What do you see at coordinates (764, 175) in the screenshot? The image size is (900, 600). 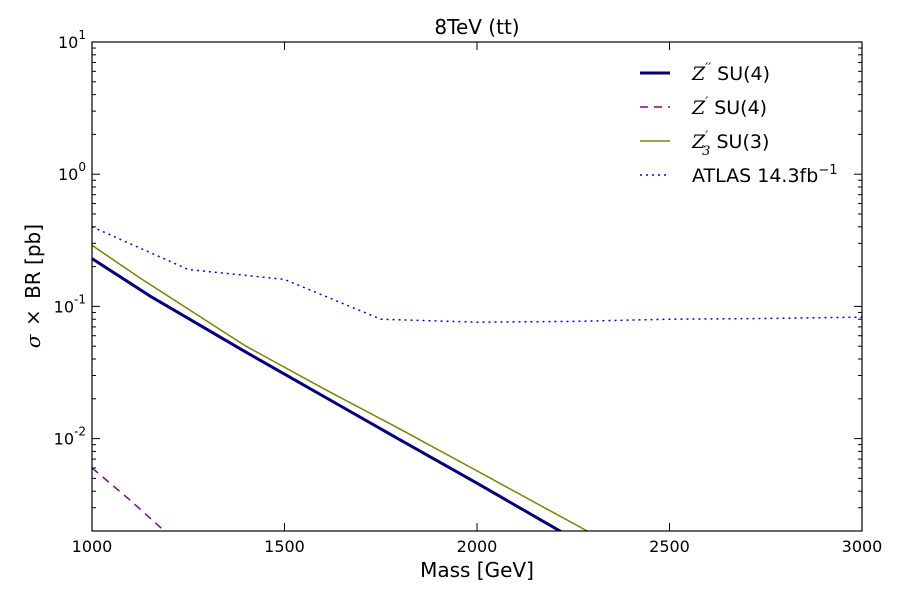 I see `legend-label-3: ATLAS 14.3fb−1` at bounding box center [764, 175].